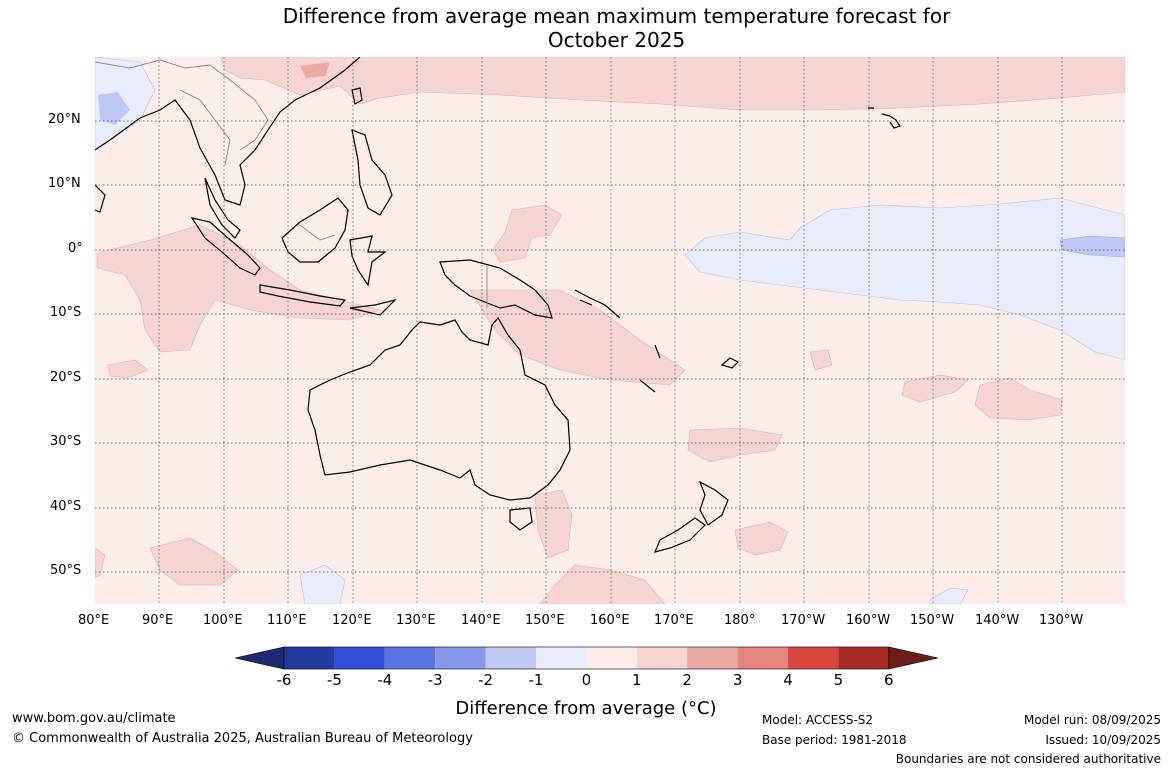 The height and width of the screenshot is (770, 1173). What do you see at coordinates (610, 620) in the screenshot?
I see `lon-label-160e: 160°E` at bounding box center [610, 620].